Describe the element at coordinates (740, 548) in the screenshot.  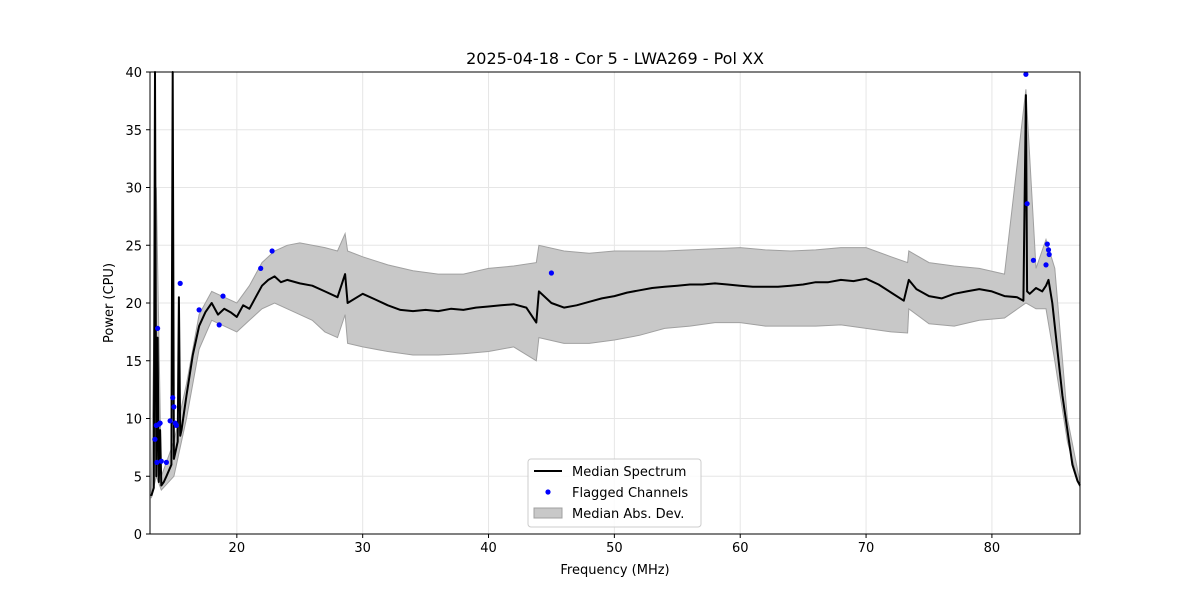
I see `x-tick-label: 60` at that location.